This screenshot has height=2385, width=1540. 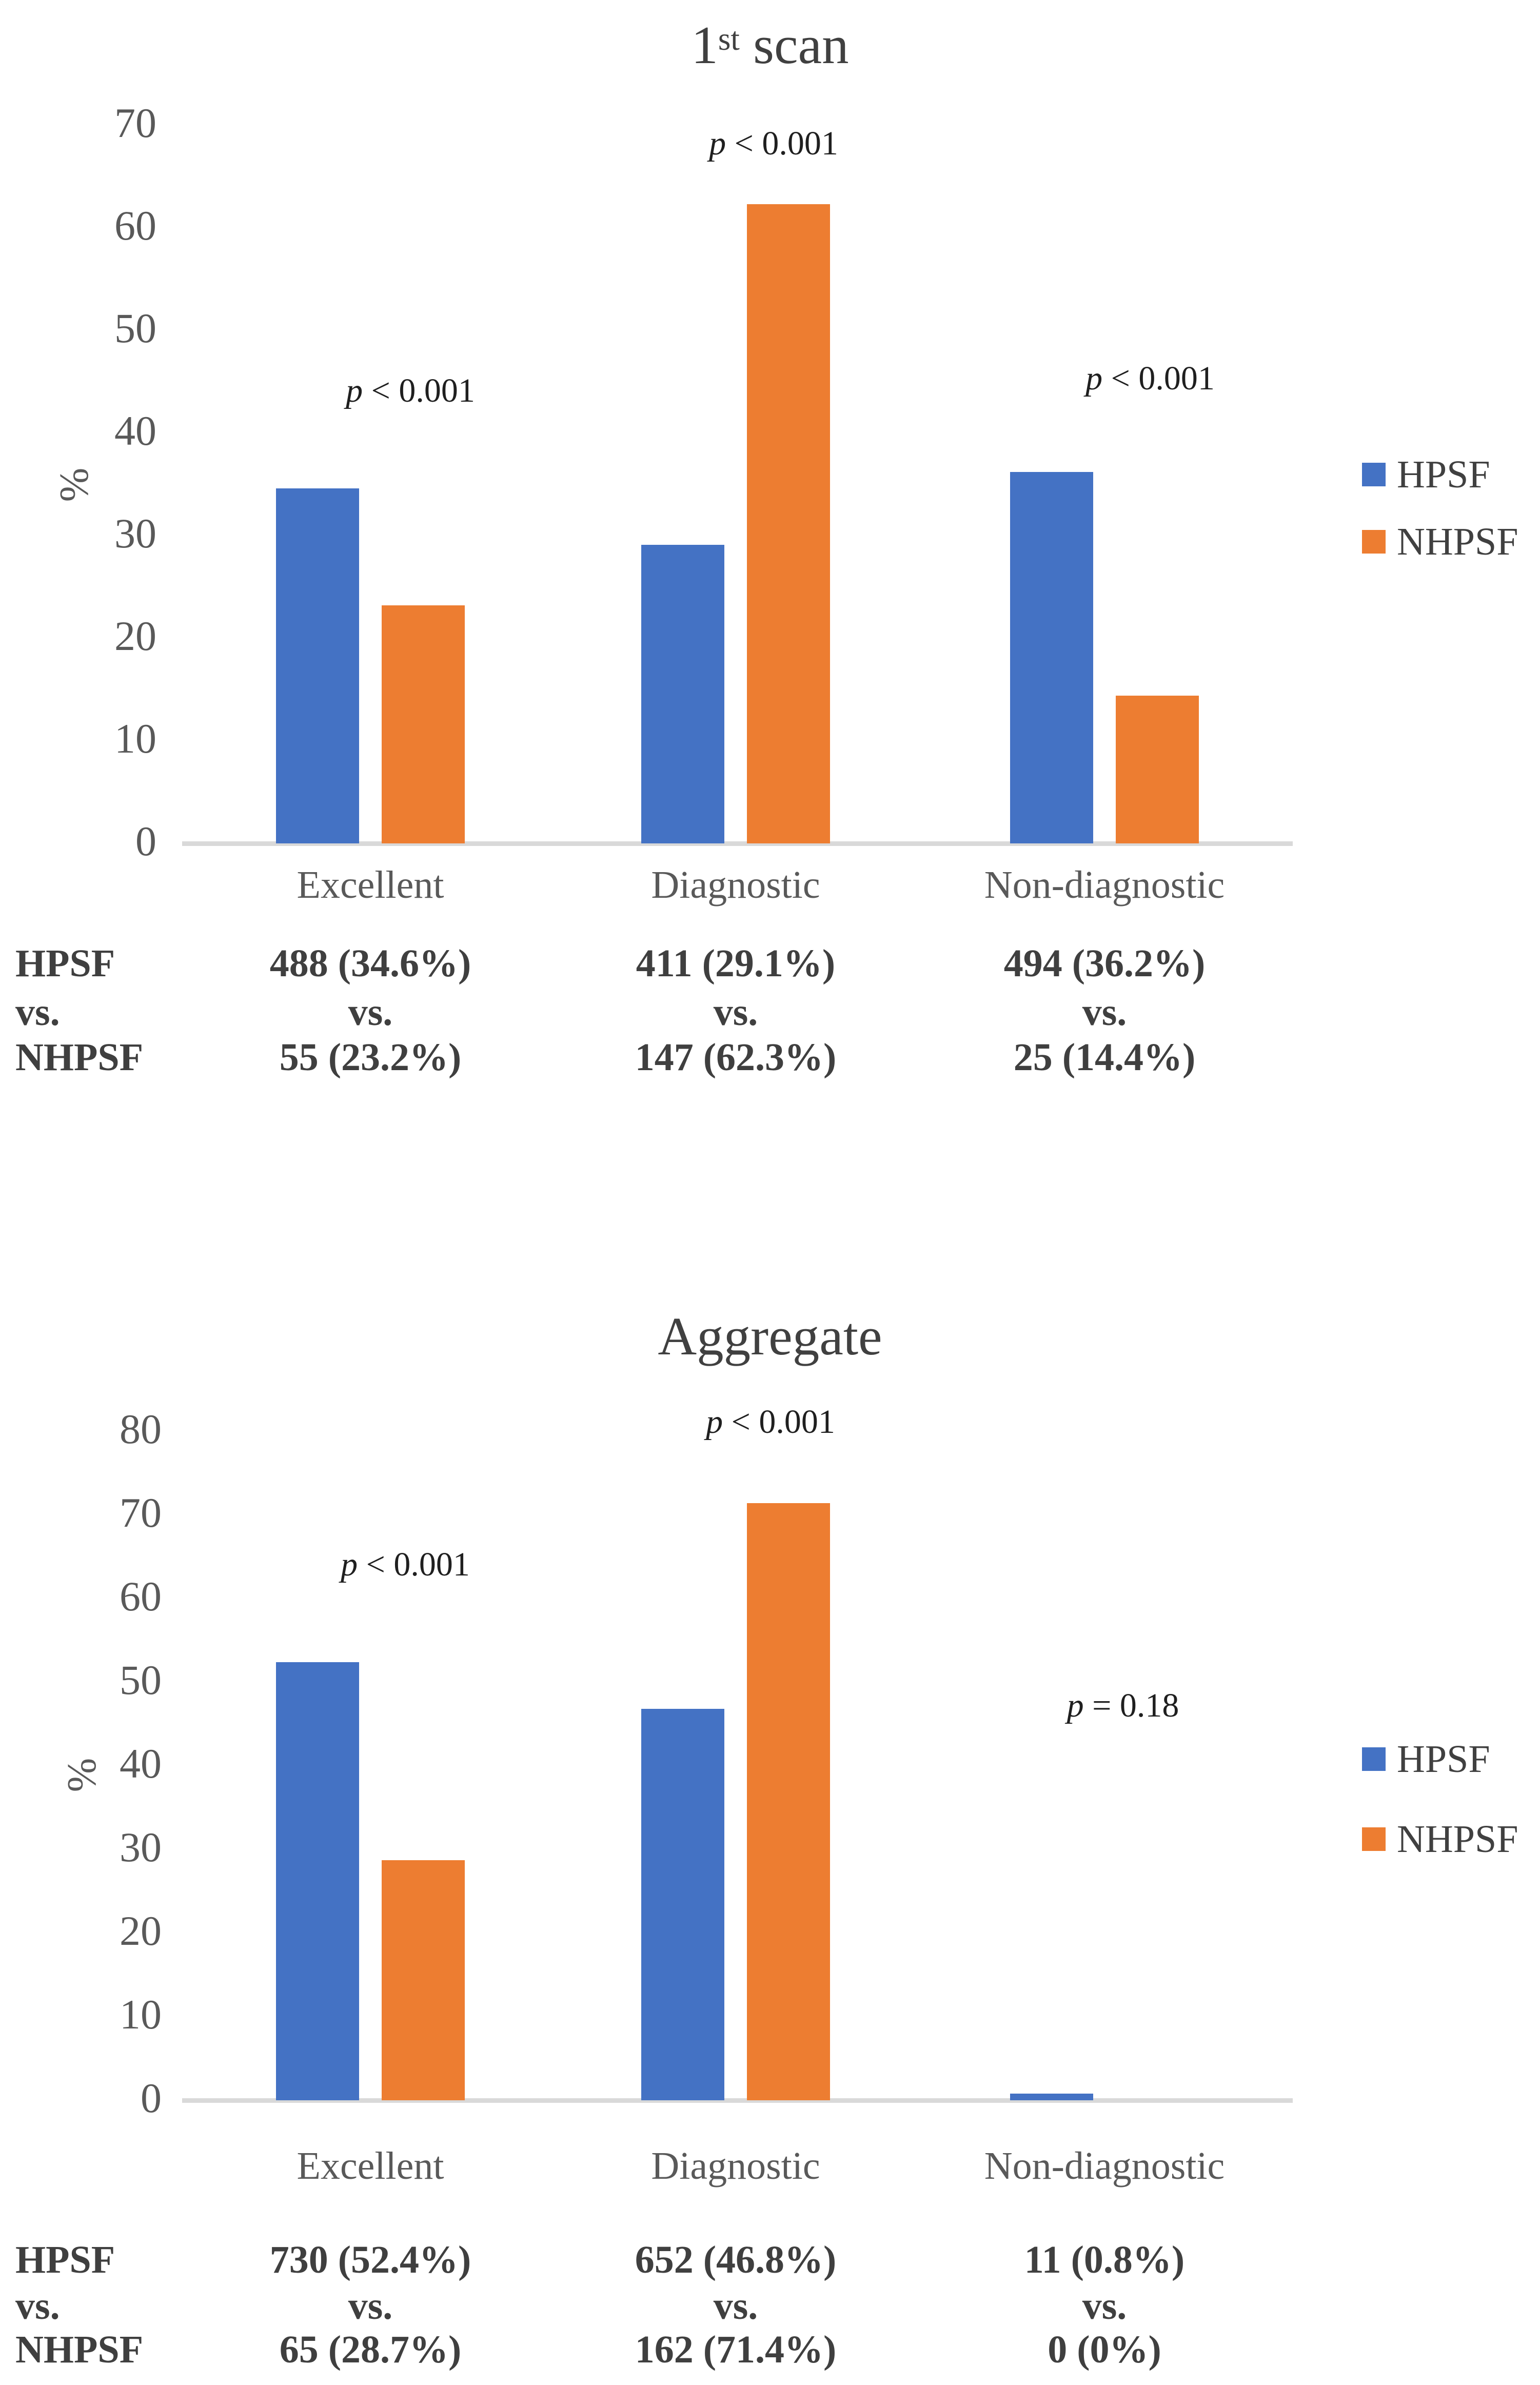 What do you see at coordinates (370, 2349) in the screenshot?
I see `table-cell: 65 (28.7%)` at bounding box center [370, 2349].